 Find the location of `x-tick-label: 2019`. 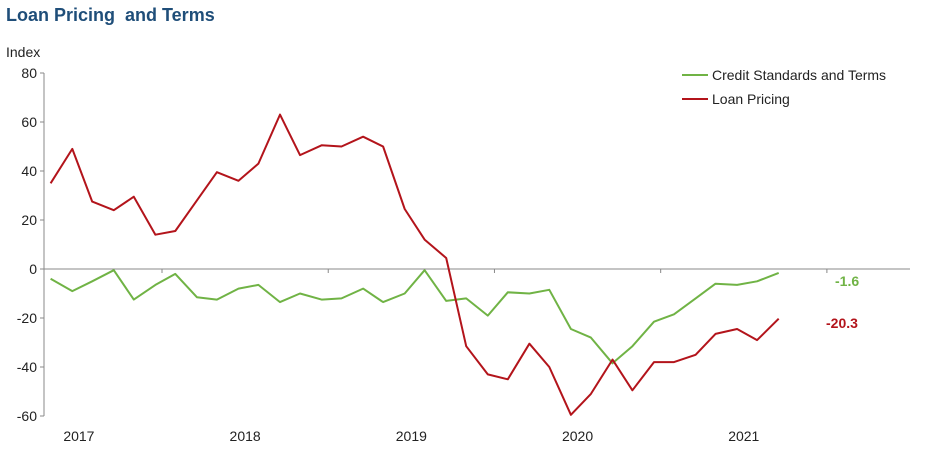

x-tick-label: 2019 is located at coordinates (411, 436).